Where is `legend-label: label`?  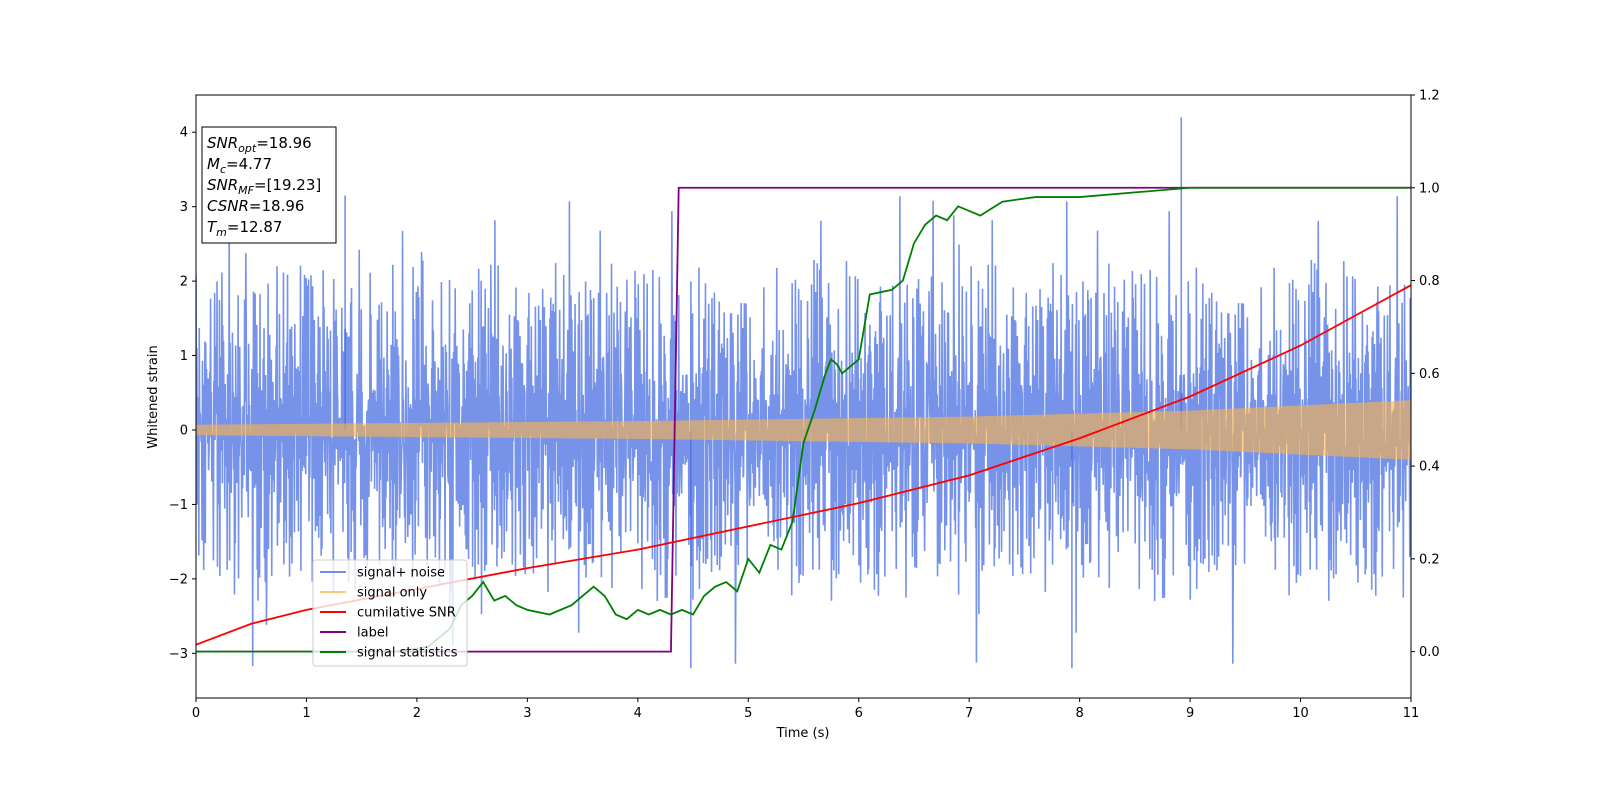 legend-label: label is located at coordinates (372, 633).